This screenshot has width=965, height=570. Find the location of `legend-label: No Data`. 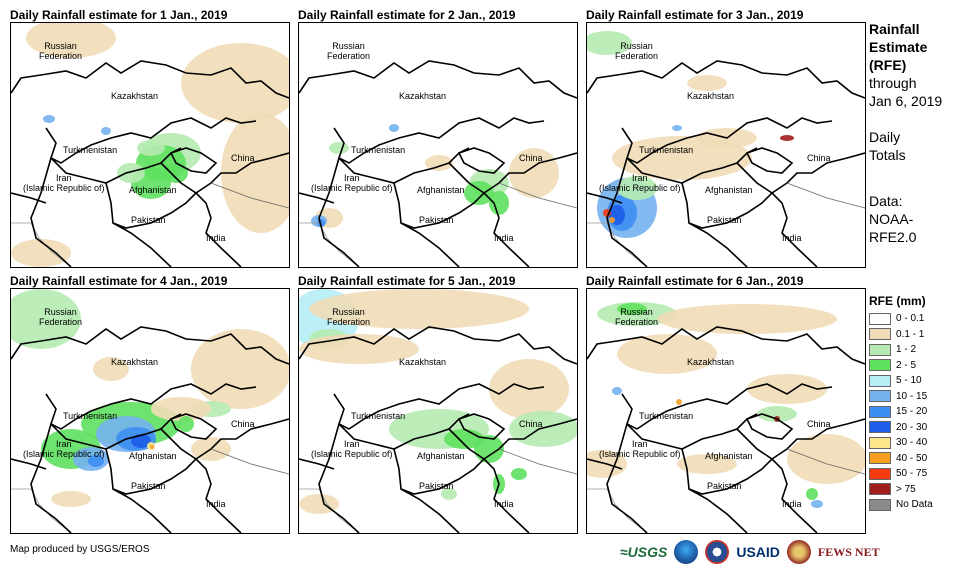

legend-label: No Data is located at coordinates (914, 505).